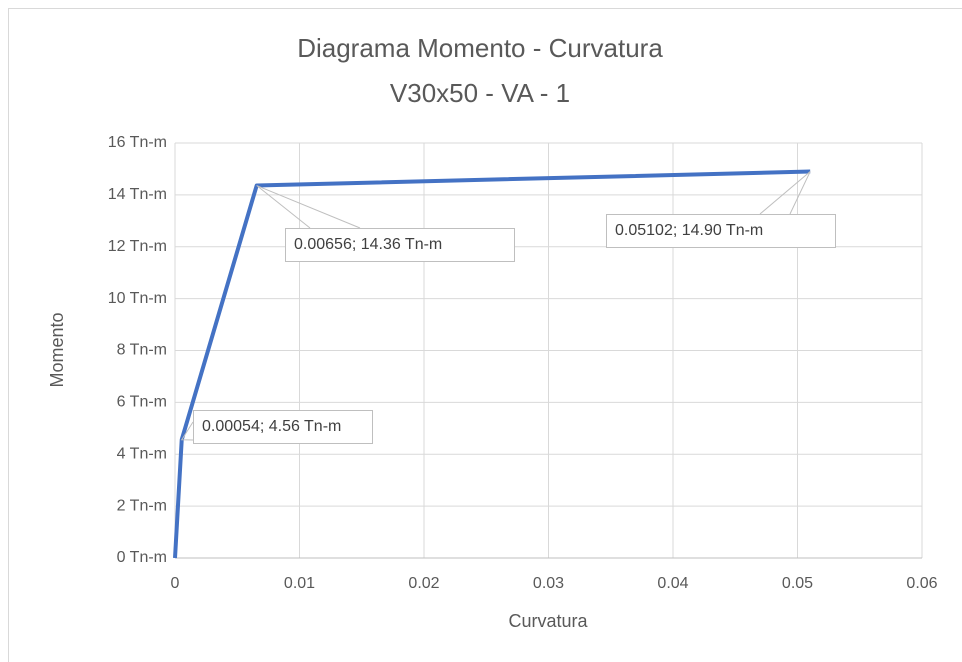 The height and width of the screenshot is (662, 962). I want to click on y-tick-label: 10 Tn-m, so click(137, 298).